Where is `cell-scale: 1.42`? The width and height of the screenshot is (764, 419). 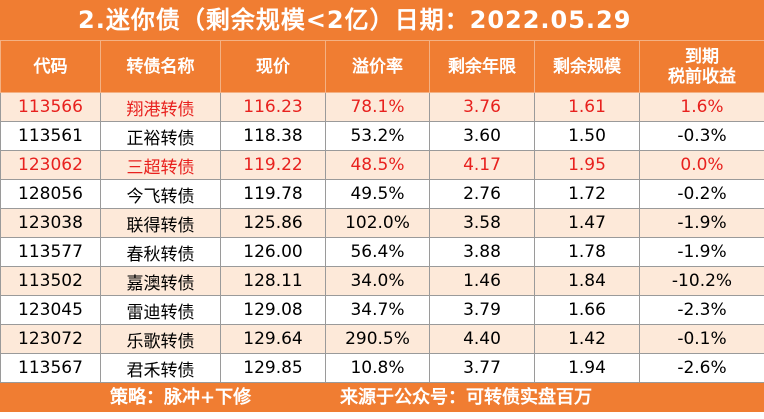 cell-scale: 1.42 is located at coordinates (587, 339).